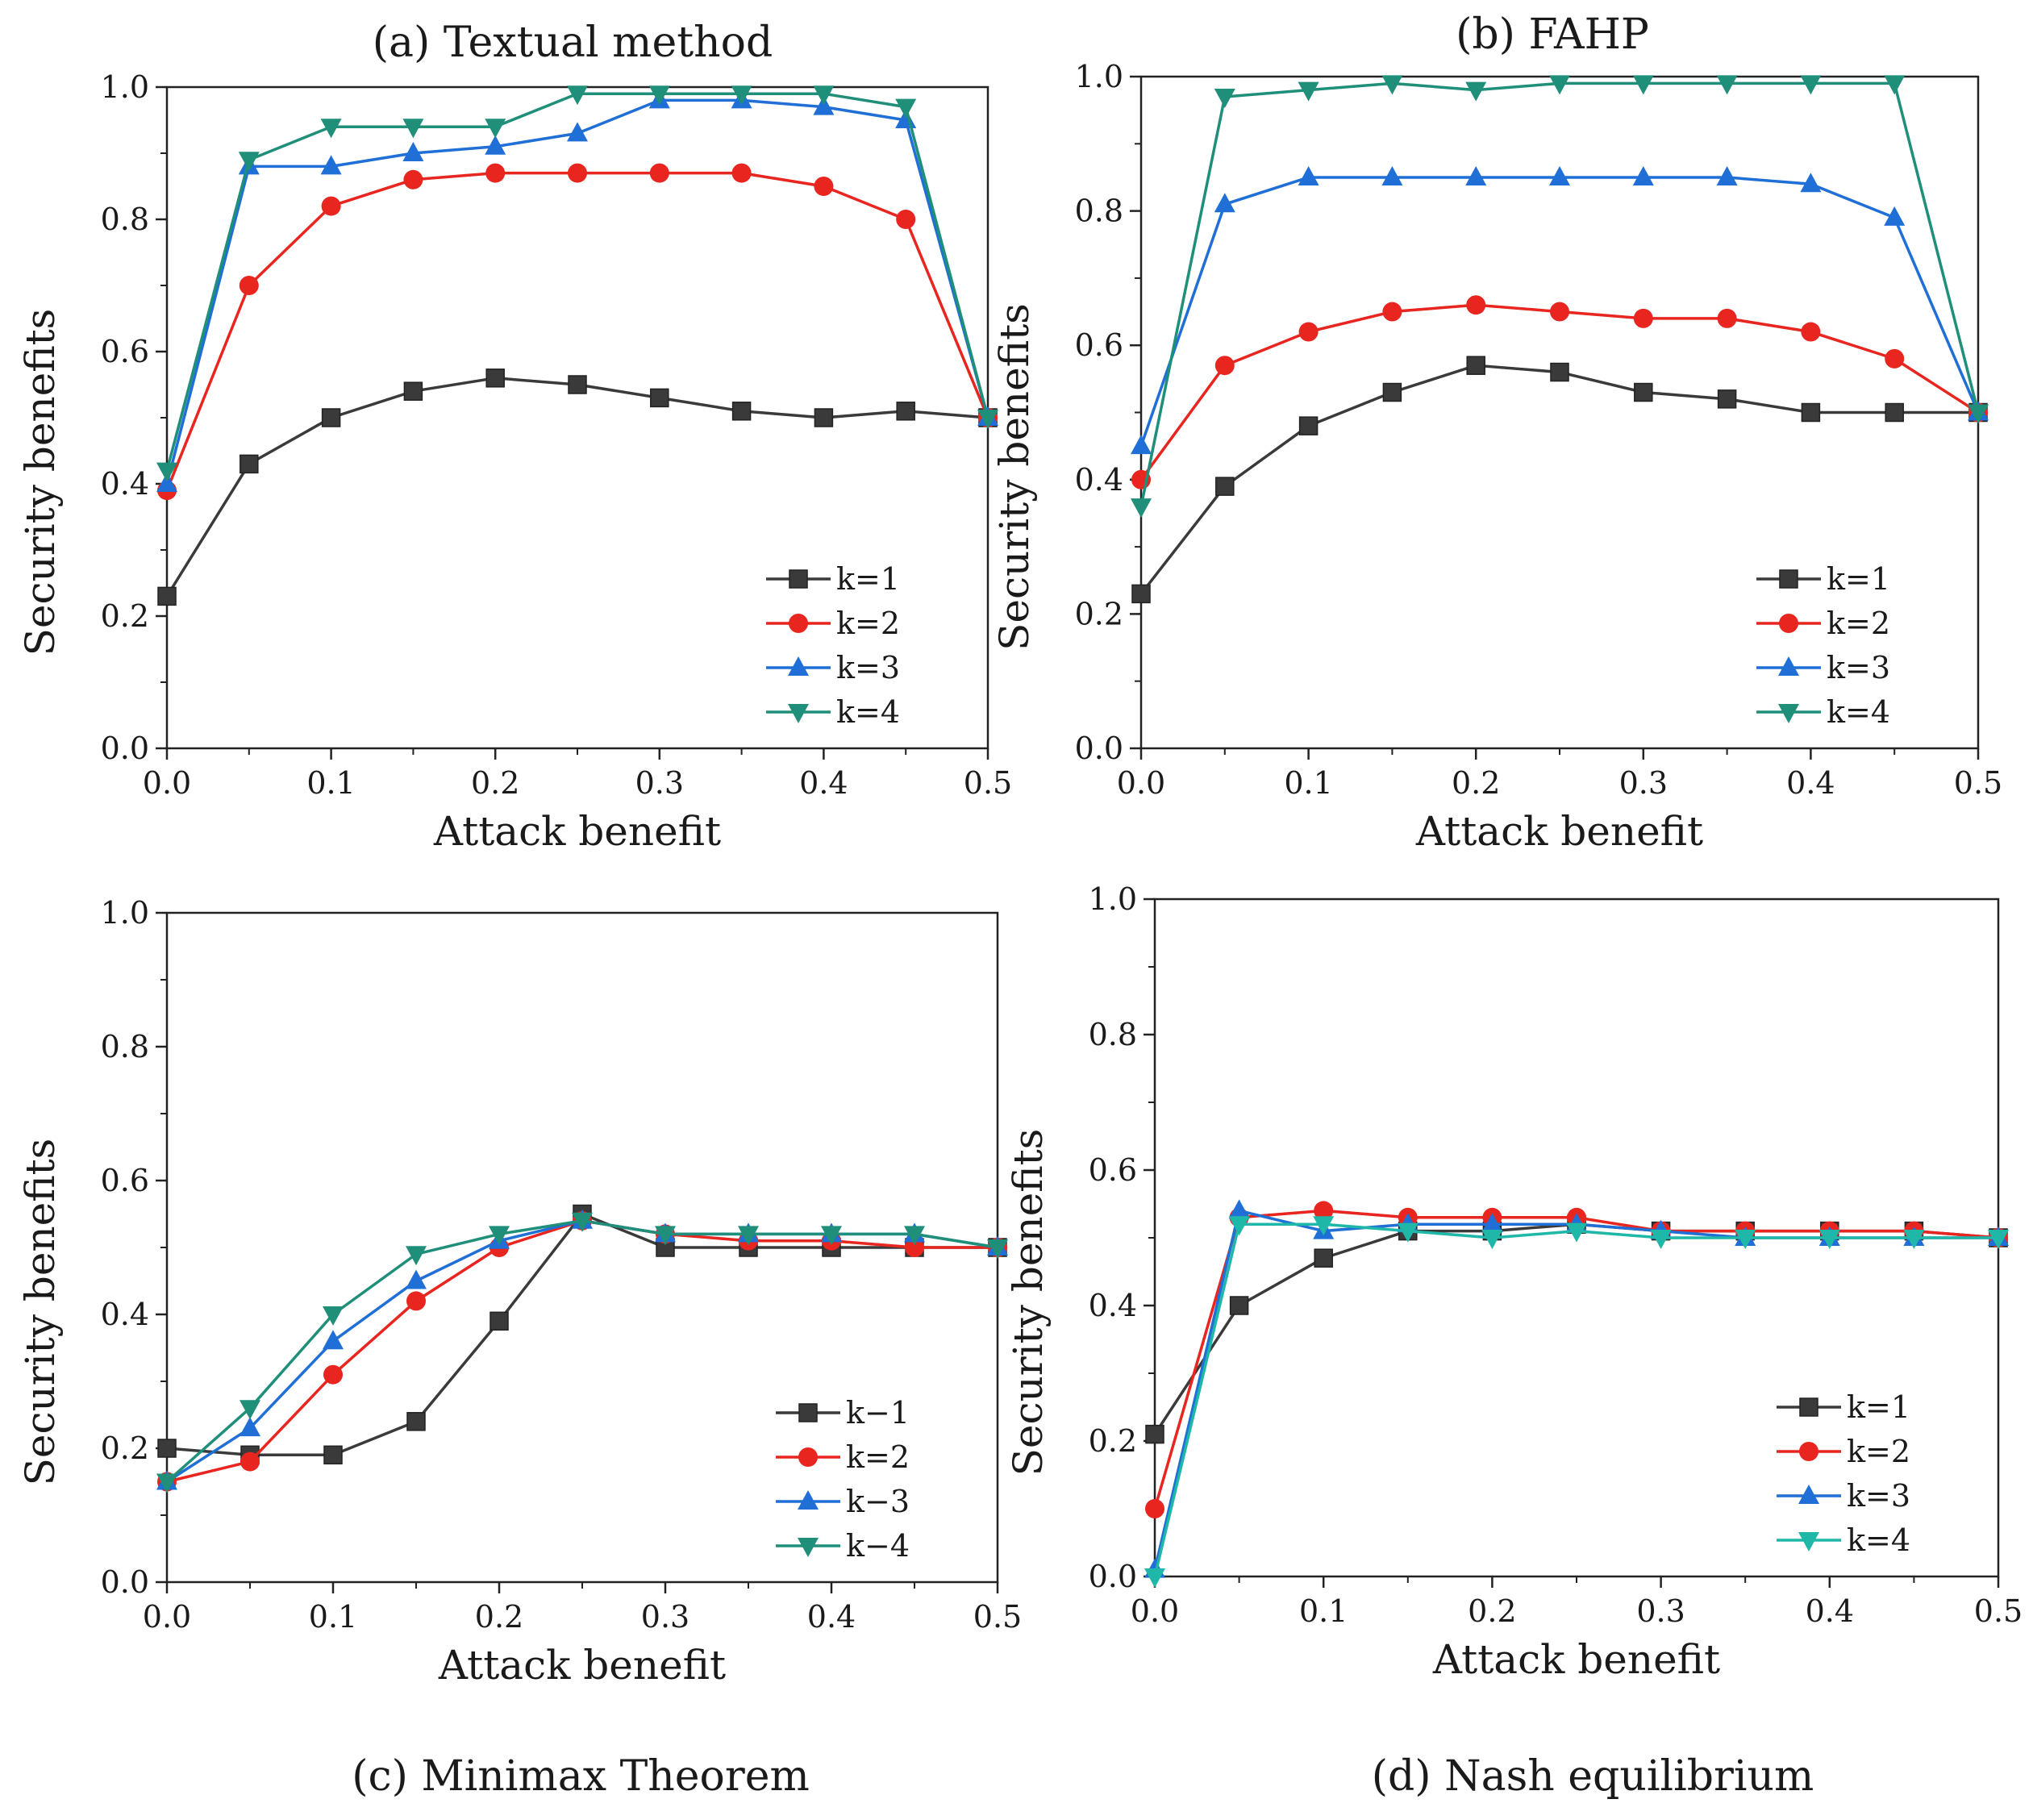  What do you see at coordinates (125, 1046) in the screenshot?
I see `y-tick-label: 0.8` at bounding box center [125, 1046].